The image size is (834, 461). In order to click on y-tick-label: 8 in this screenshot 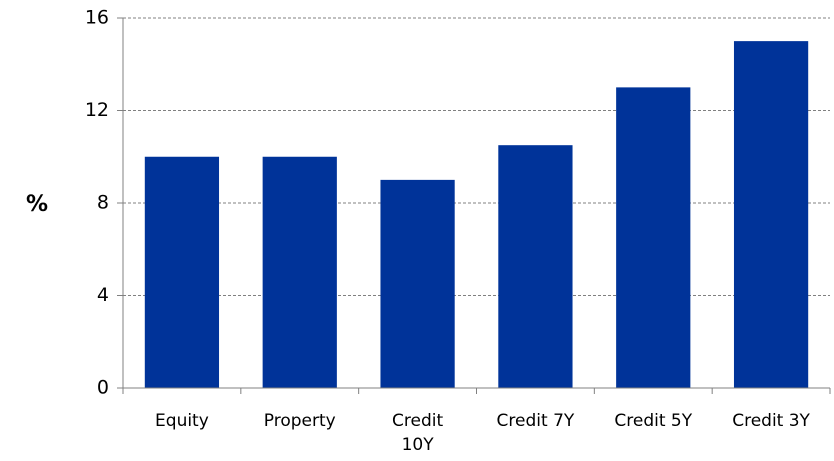, I will do `click(103, 203)`.